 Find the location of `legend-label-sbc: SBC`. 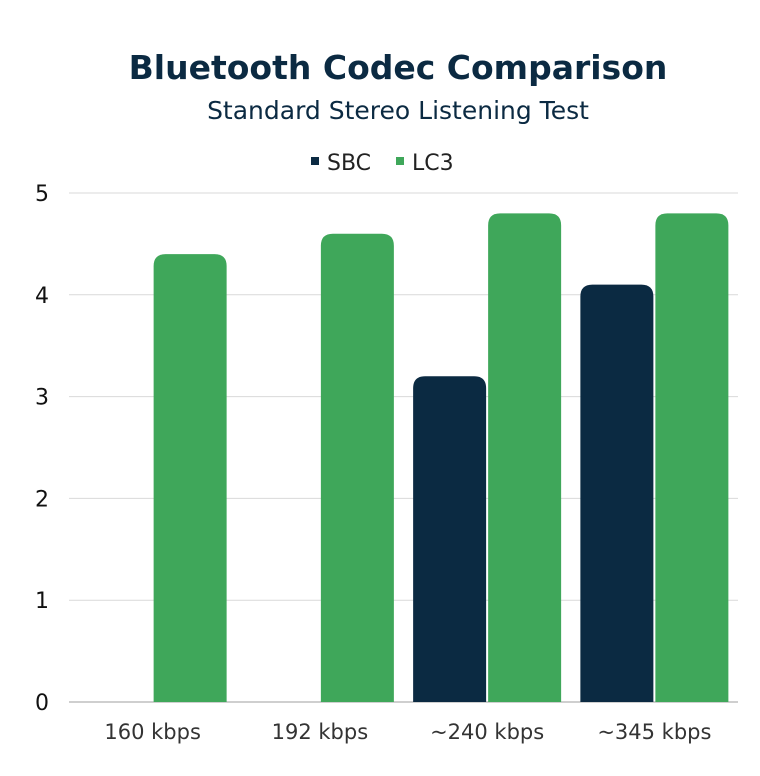

legend-label-sbc: SBC is located at coordinates (349, 163).